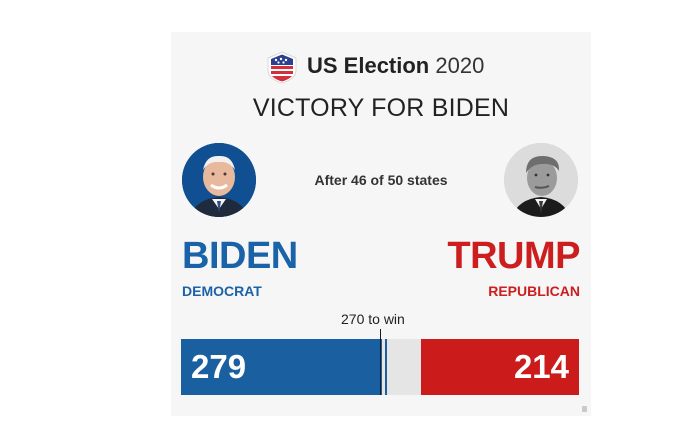  I want to click on threshold-label: 270 to win, so click(373, 319).